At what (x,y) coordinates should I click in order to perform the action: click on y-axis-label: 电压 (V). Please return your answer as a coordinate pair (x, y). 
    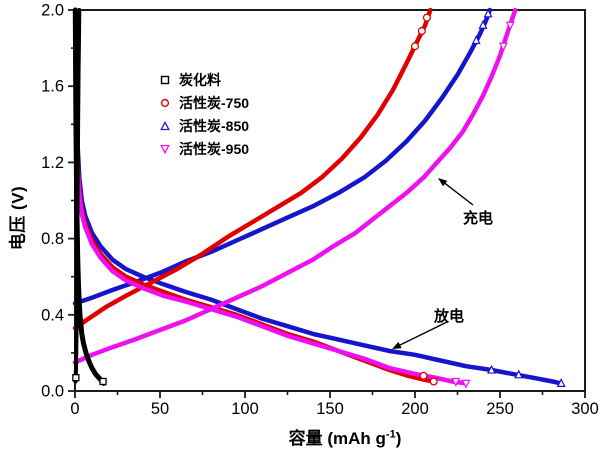
    Looking at the image, I should click on (16, 218).